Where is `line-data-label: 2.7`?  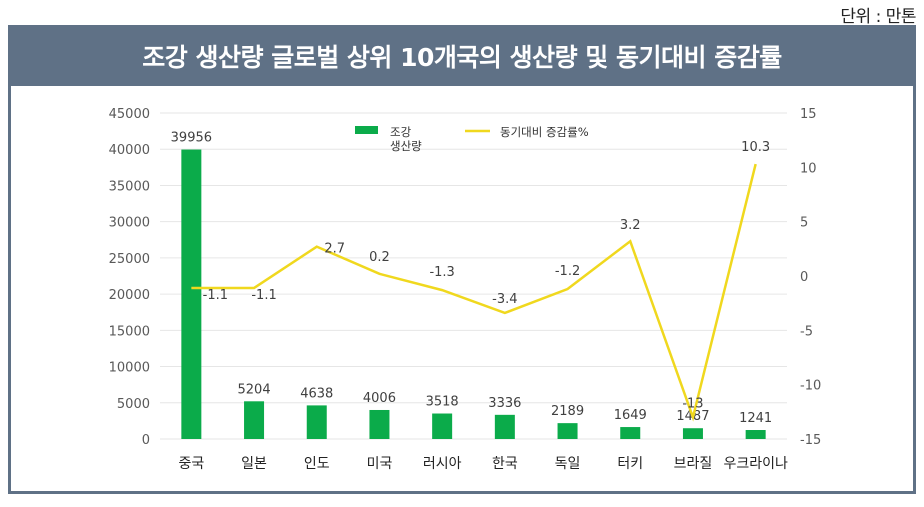
line-data-label: 2.7 is located at coordinates (334, 249).